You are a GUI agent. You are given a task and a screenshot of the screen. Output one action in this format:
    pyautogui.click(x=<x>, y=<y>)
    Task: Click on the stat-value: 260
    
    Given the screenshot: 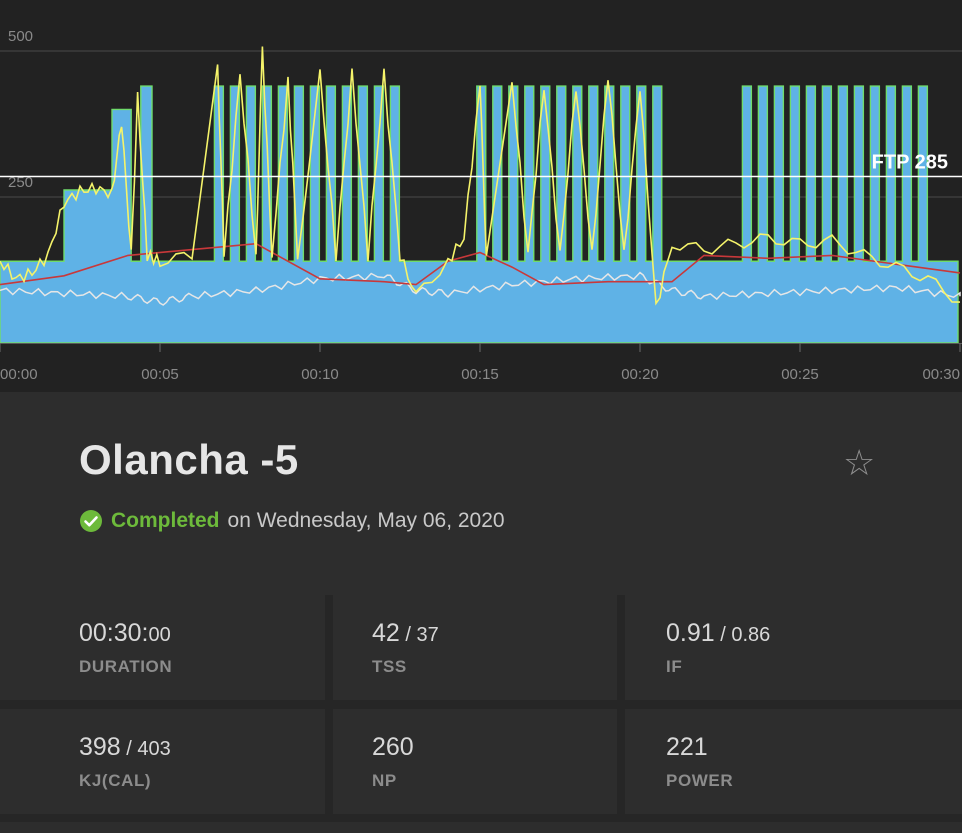 What is the action you would take?
    pyautogui.click(x=393, y=747)
    